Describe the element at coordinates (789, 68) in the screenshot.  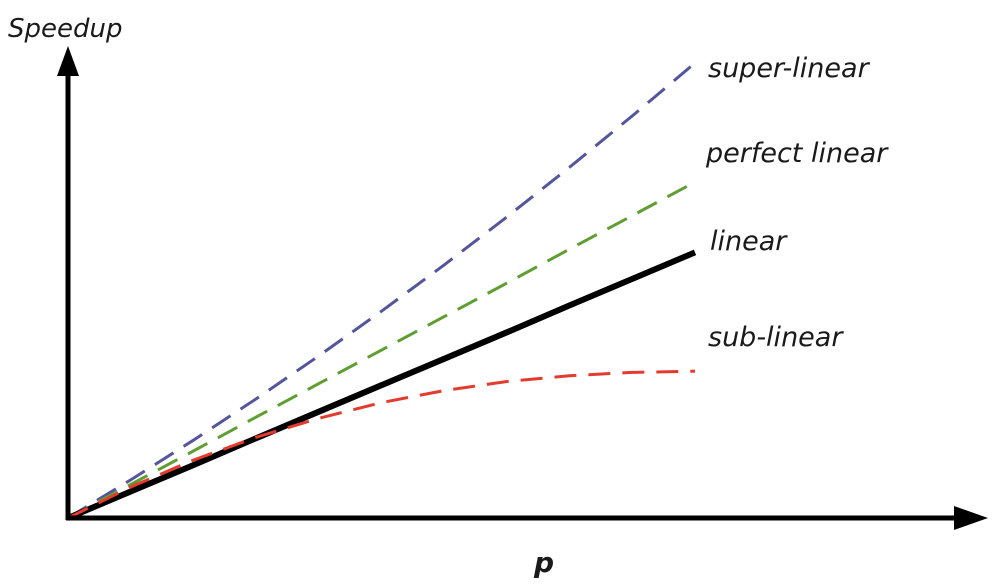
I see `series-label-super-linear: super-linear` at that location.